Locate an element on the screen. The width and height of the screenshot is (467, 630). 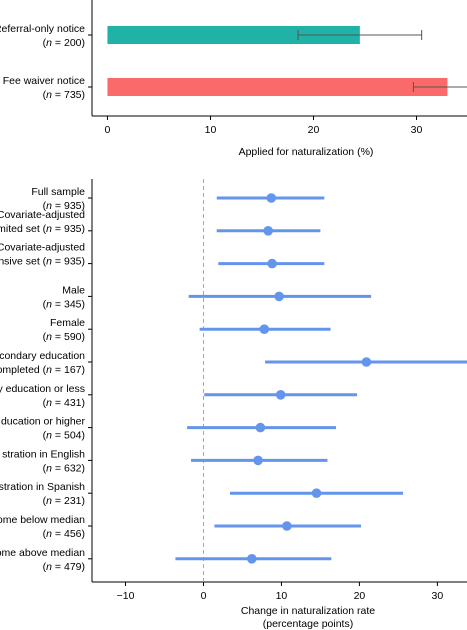
bar-category-n: (n = 735) is located at coordinates (64, 95).